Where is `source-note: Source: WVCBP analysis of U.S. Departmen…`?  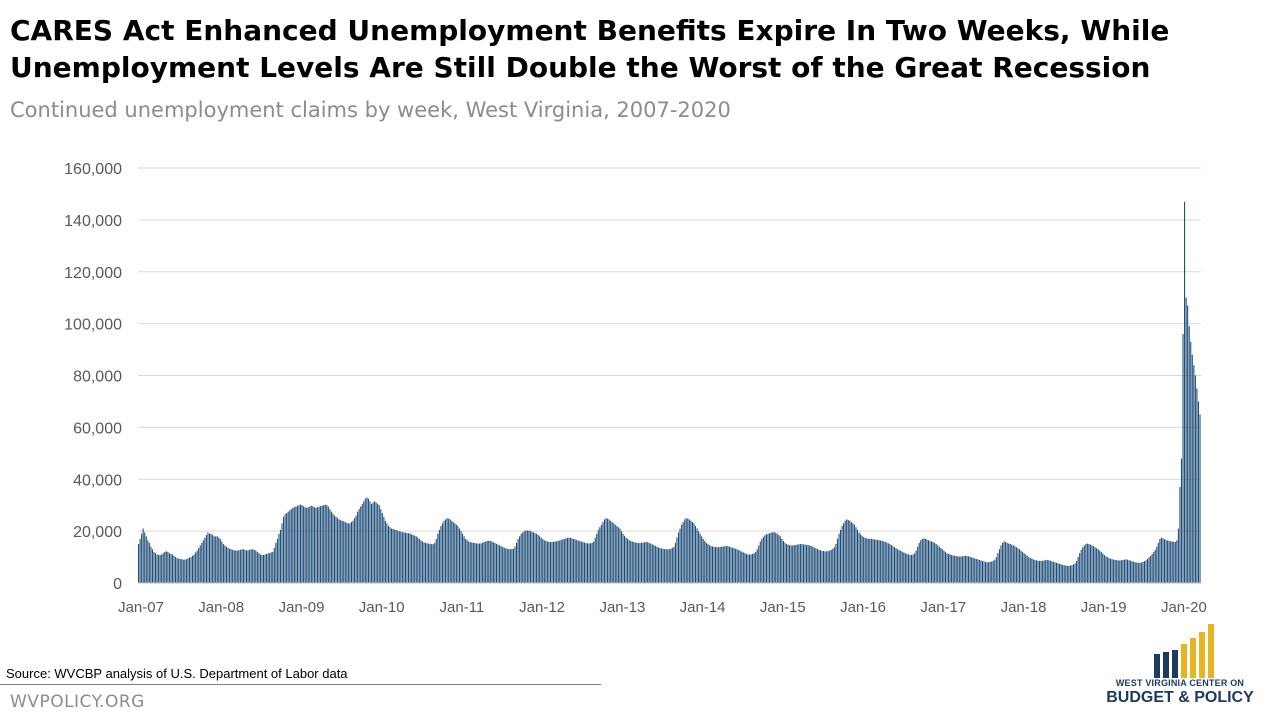 source-note: Source: WVCBP analysis of U.S. Departmen… is located at coordinates (177, 673).